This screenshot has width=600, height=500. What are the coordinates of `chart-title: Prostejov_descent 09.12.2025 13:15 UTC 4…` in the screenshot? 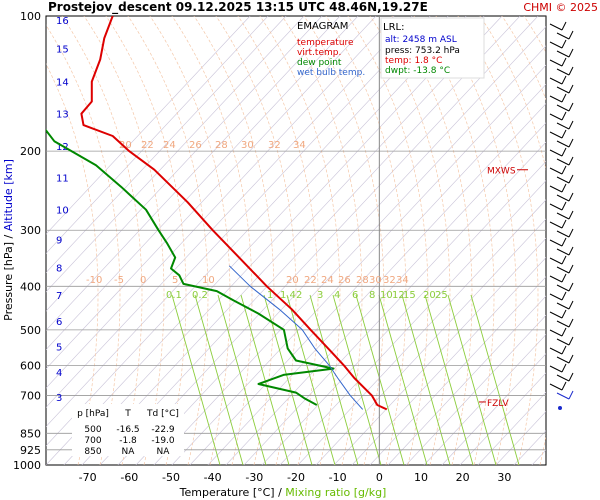 It's located at (238, 7).